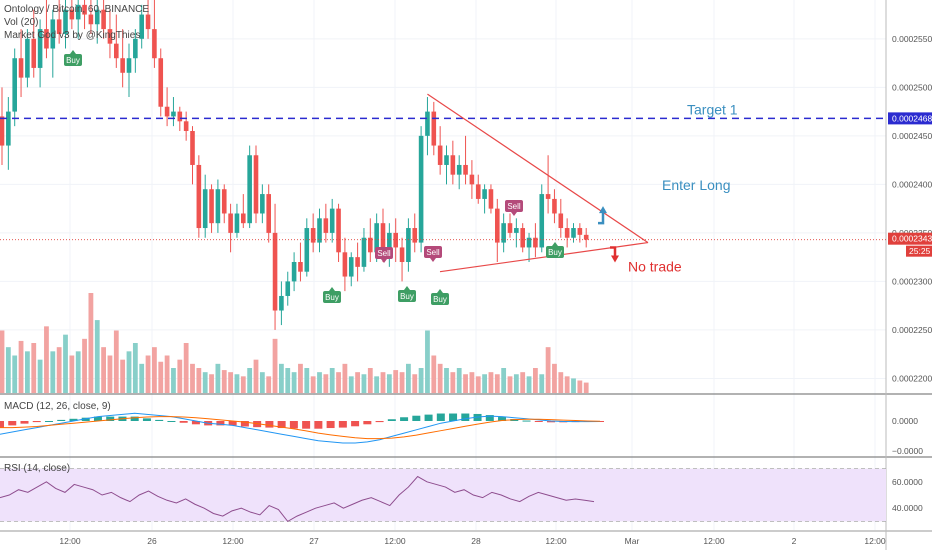 The height and width of the screenshot is (550, 932). What do you see at coordinates (314, 541) in the screenshot?
I see `time-tick-label: 27` at bounding box center [314, 541].